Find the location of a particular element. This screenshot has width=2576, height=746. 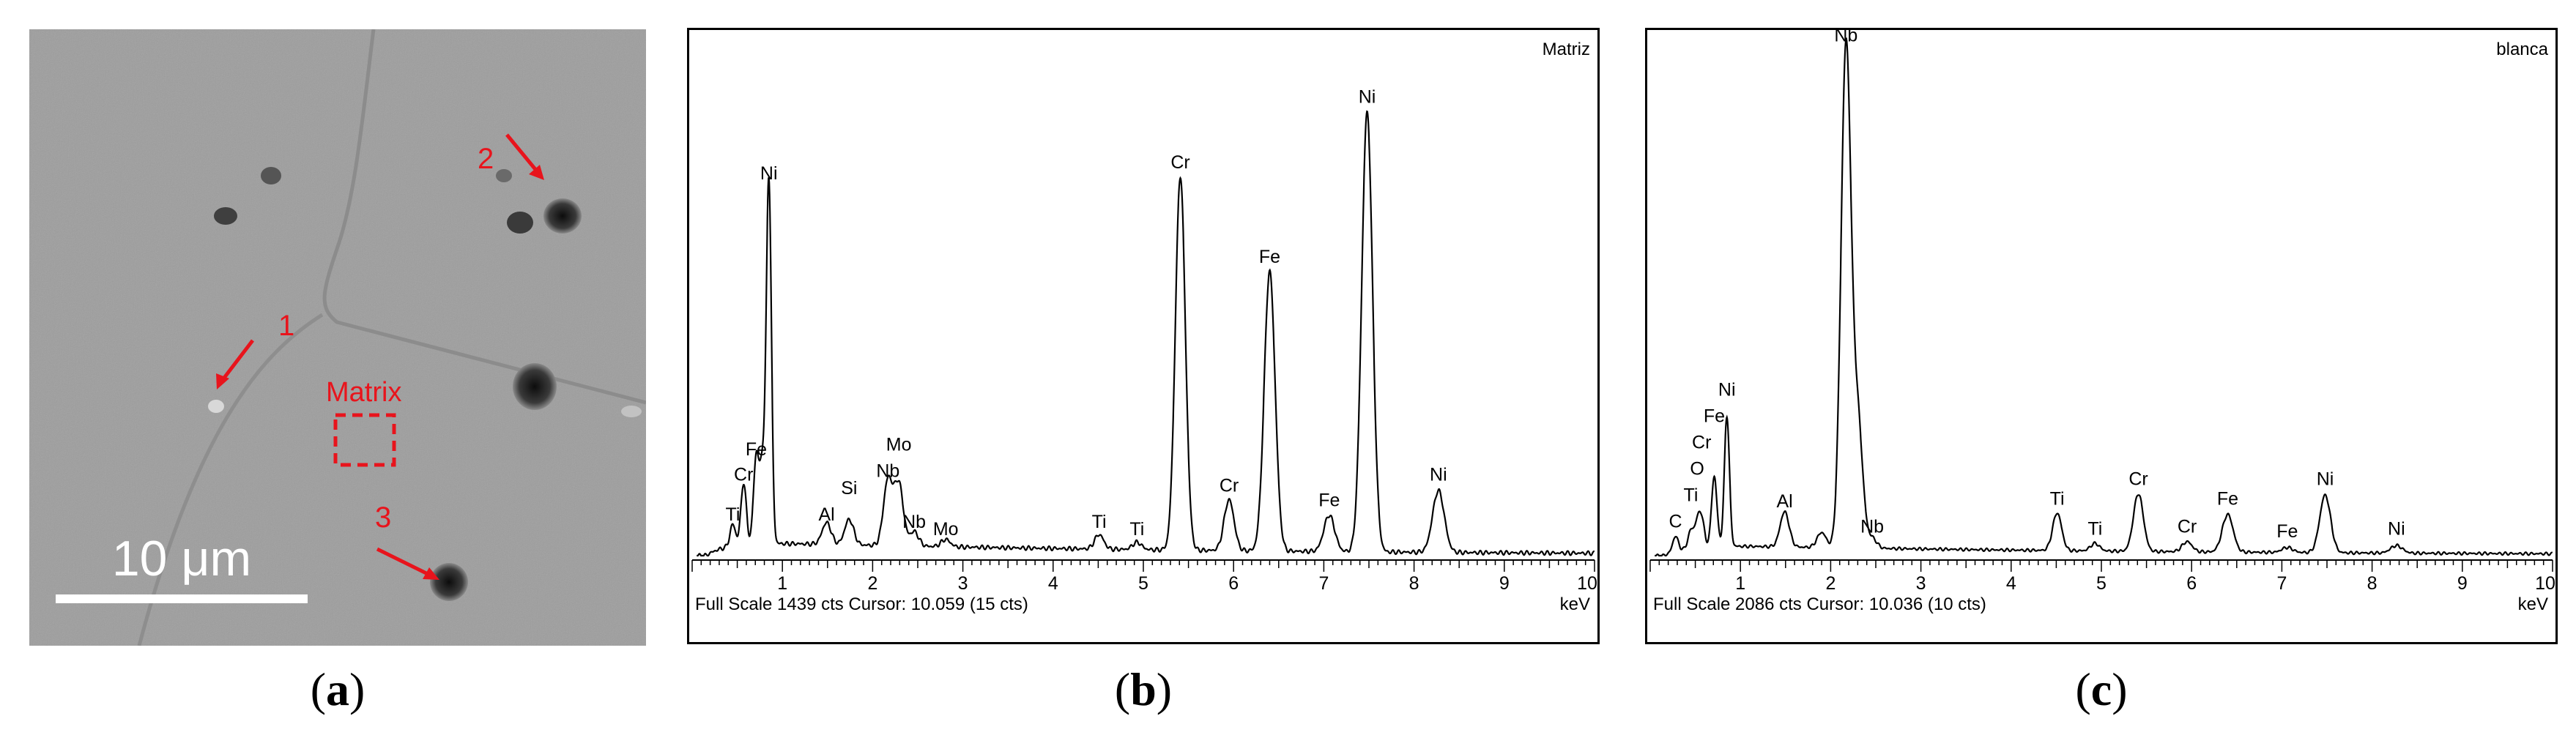

label-point-1: 1 is located at coordinates (286, 326).